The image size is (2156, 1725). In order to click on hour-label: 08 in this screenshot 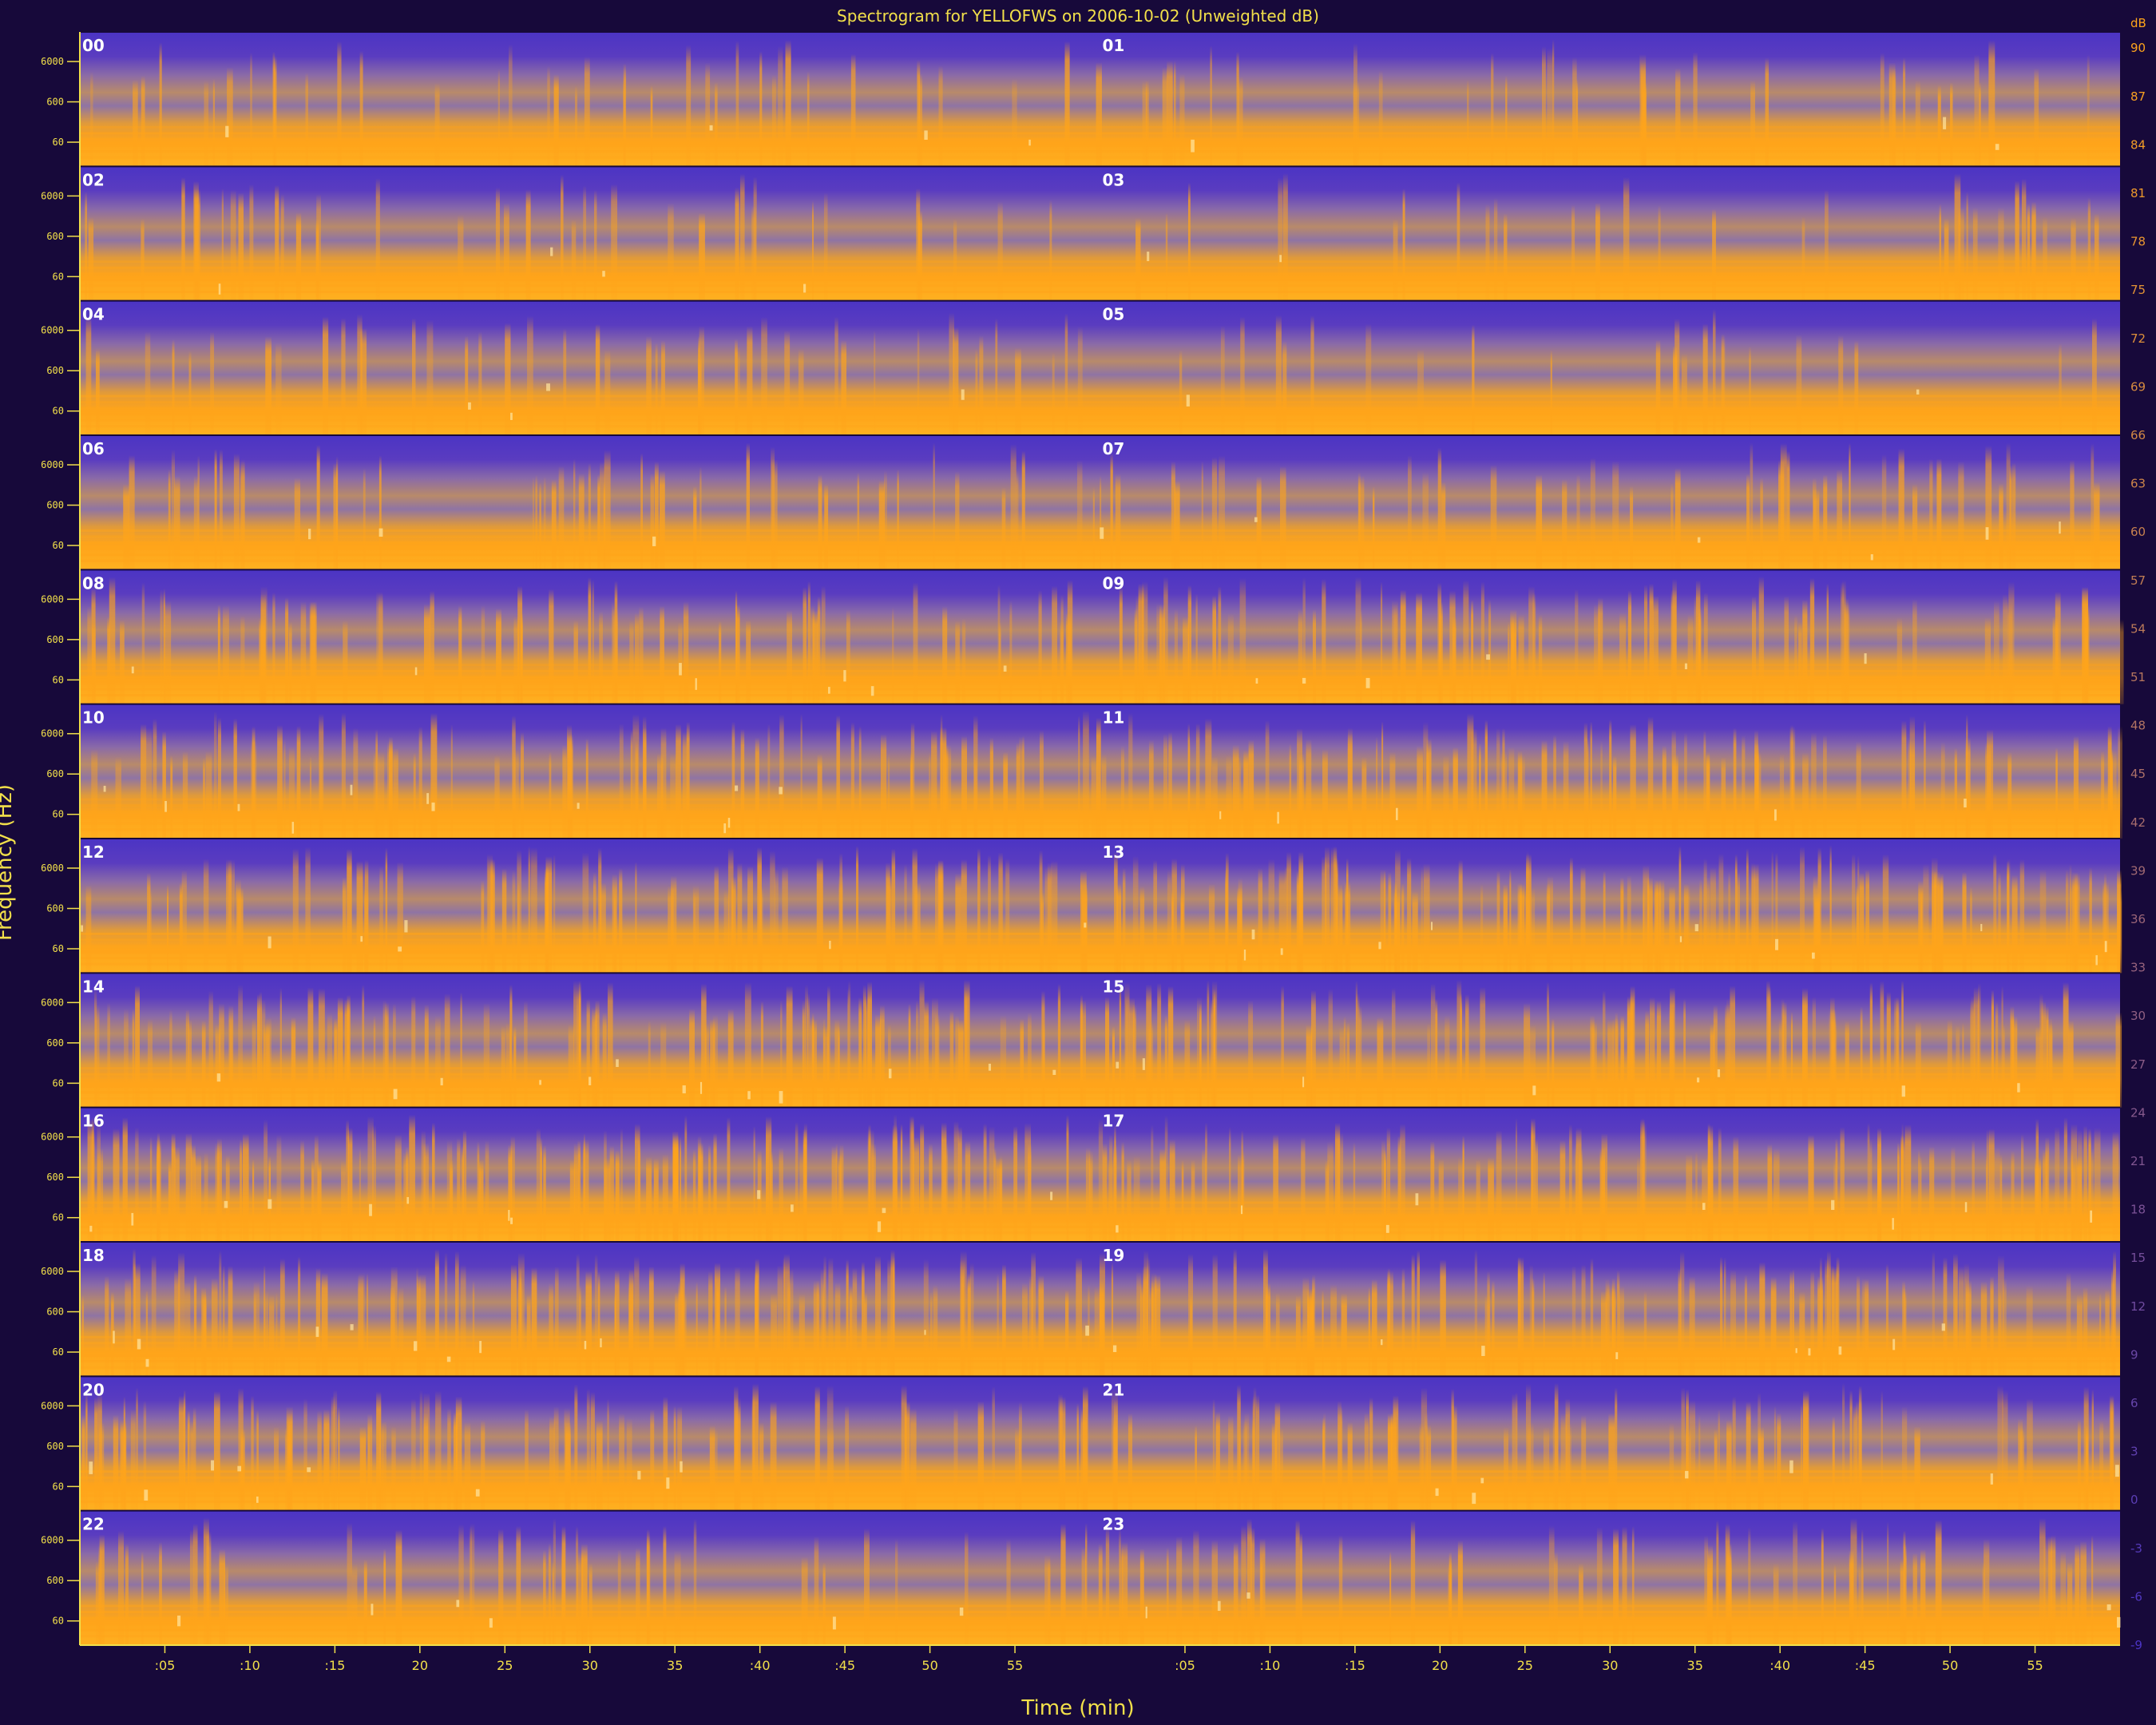, I will do `click(93, 583)`.